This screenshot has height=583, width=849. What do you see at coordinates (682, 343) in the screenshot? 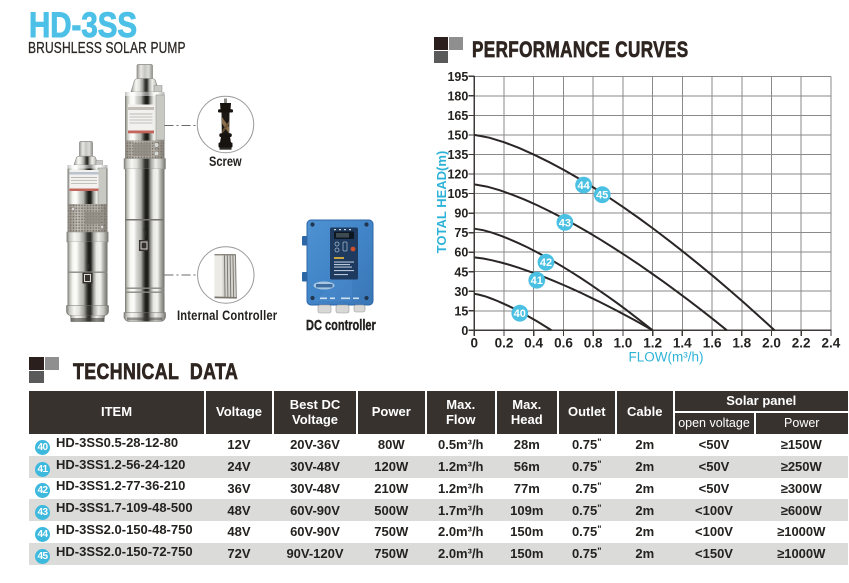
I see `svg-text: 1.4` at bounding box center [682, 343].